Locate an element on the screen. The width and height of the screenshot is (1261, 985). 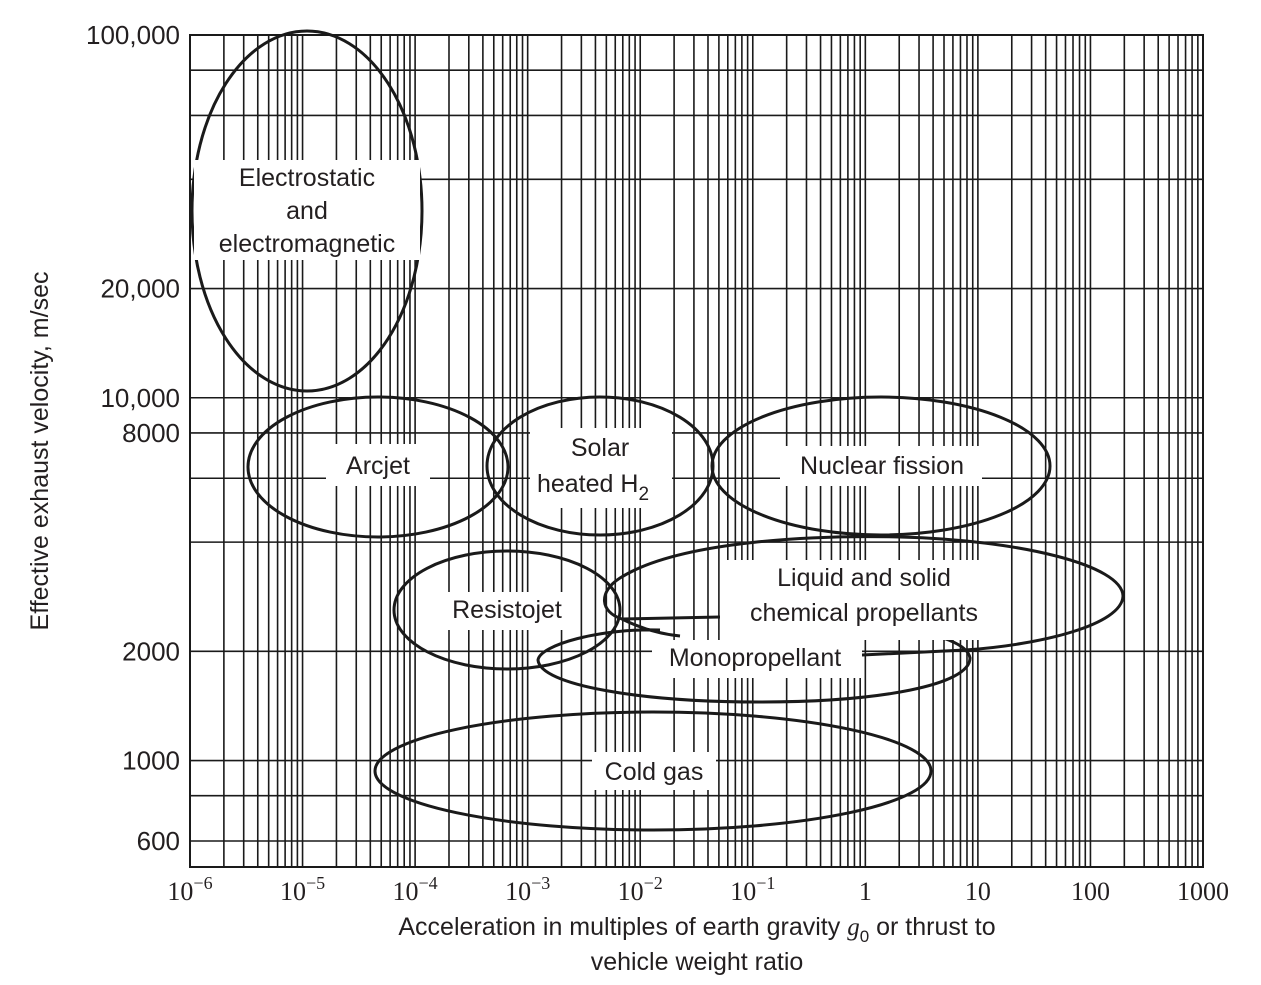
region-nuclear-fission is located at coordinates (881, 466).